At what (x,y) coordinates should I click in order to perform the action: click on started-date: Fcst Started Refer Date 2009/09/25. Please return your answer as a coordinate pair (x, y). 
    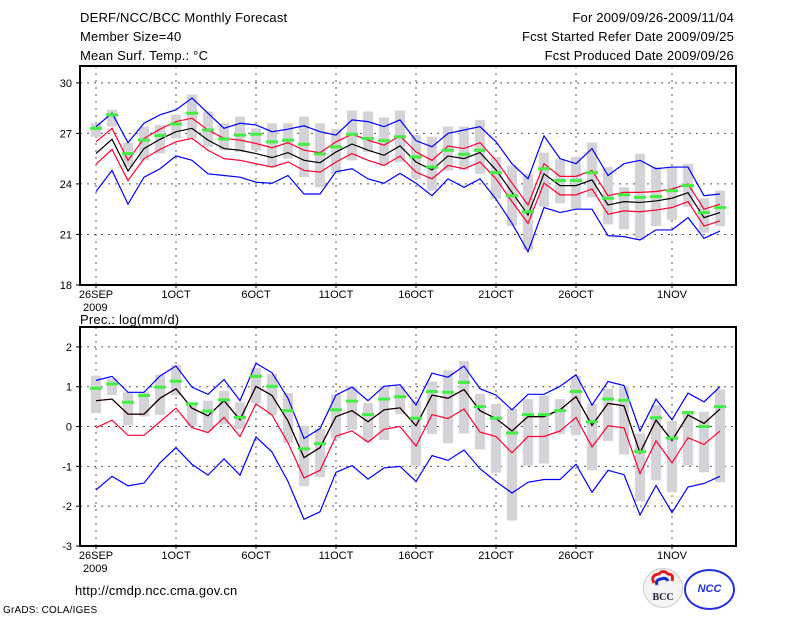
    Looking at the image, I should click on (627, 36).